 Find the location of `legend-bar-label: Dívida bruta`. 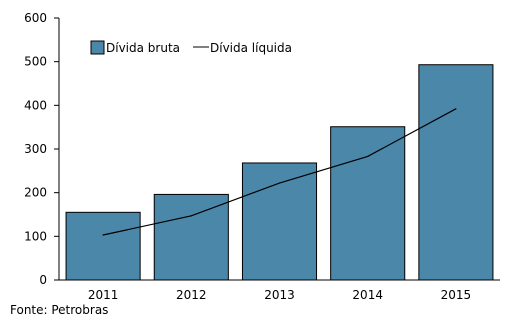

legend-bar-label: Dívida bruta is located at coordinates (143, 48).